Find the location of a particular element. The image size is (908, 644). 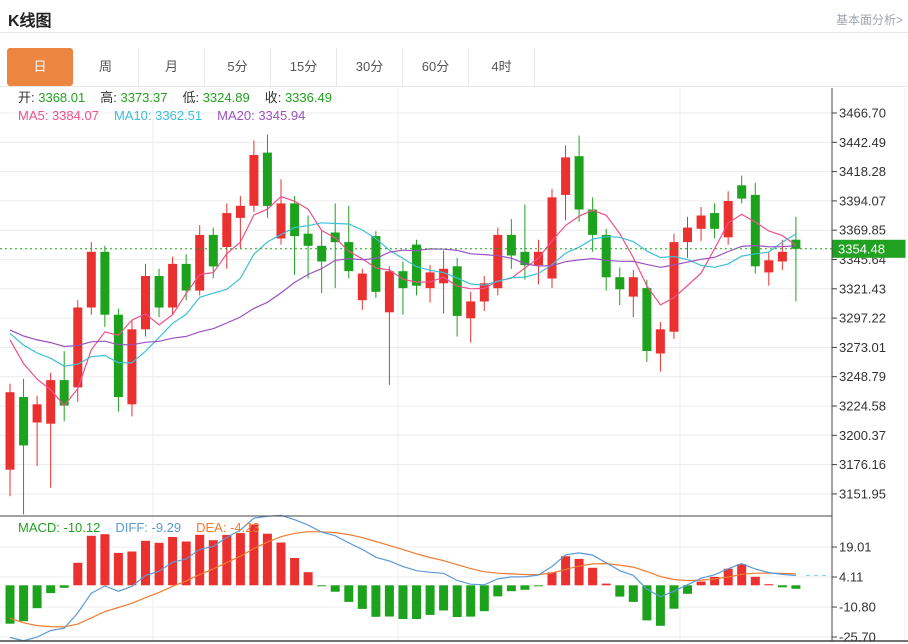

macd_bar-item: DIFF: -9.29 is located at coordinates (148, 527).